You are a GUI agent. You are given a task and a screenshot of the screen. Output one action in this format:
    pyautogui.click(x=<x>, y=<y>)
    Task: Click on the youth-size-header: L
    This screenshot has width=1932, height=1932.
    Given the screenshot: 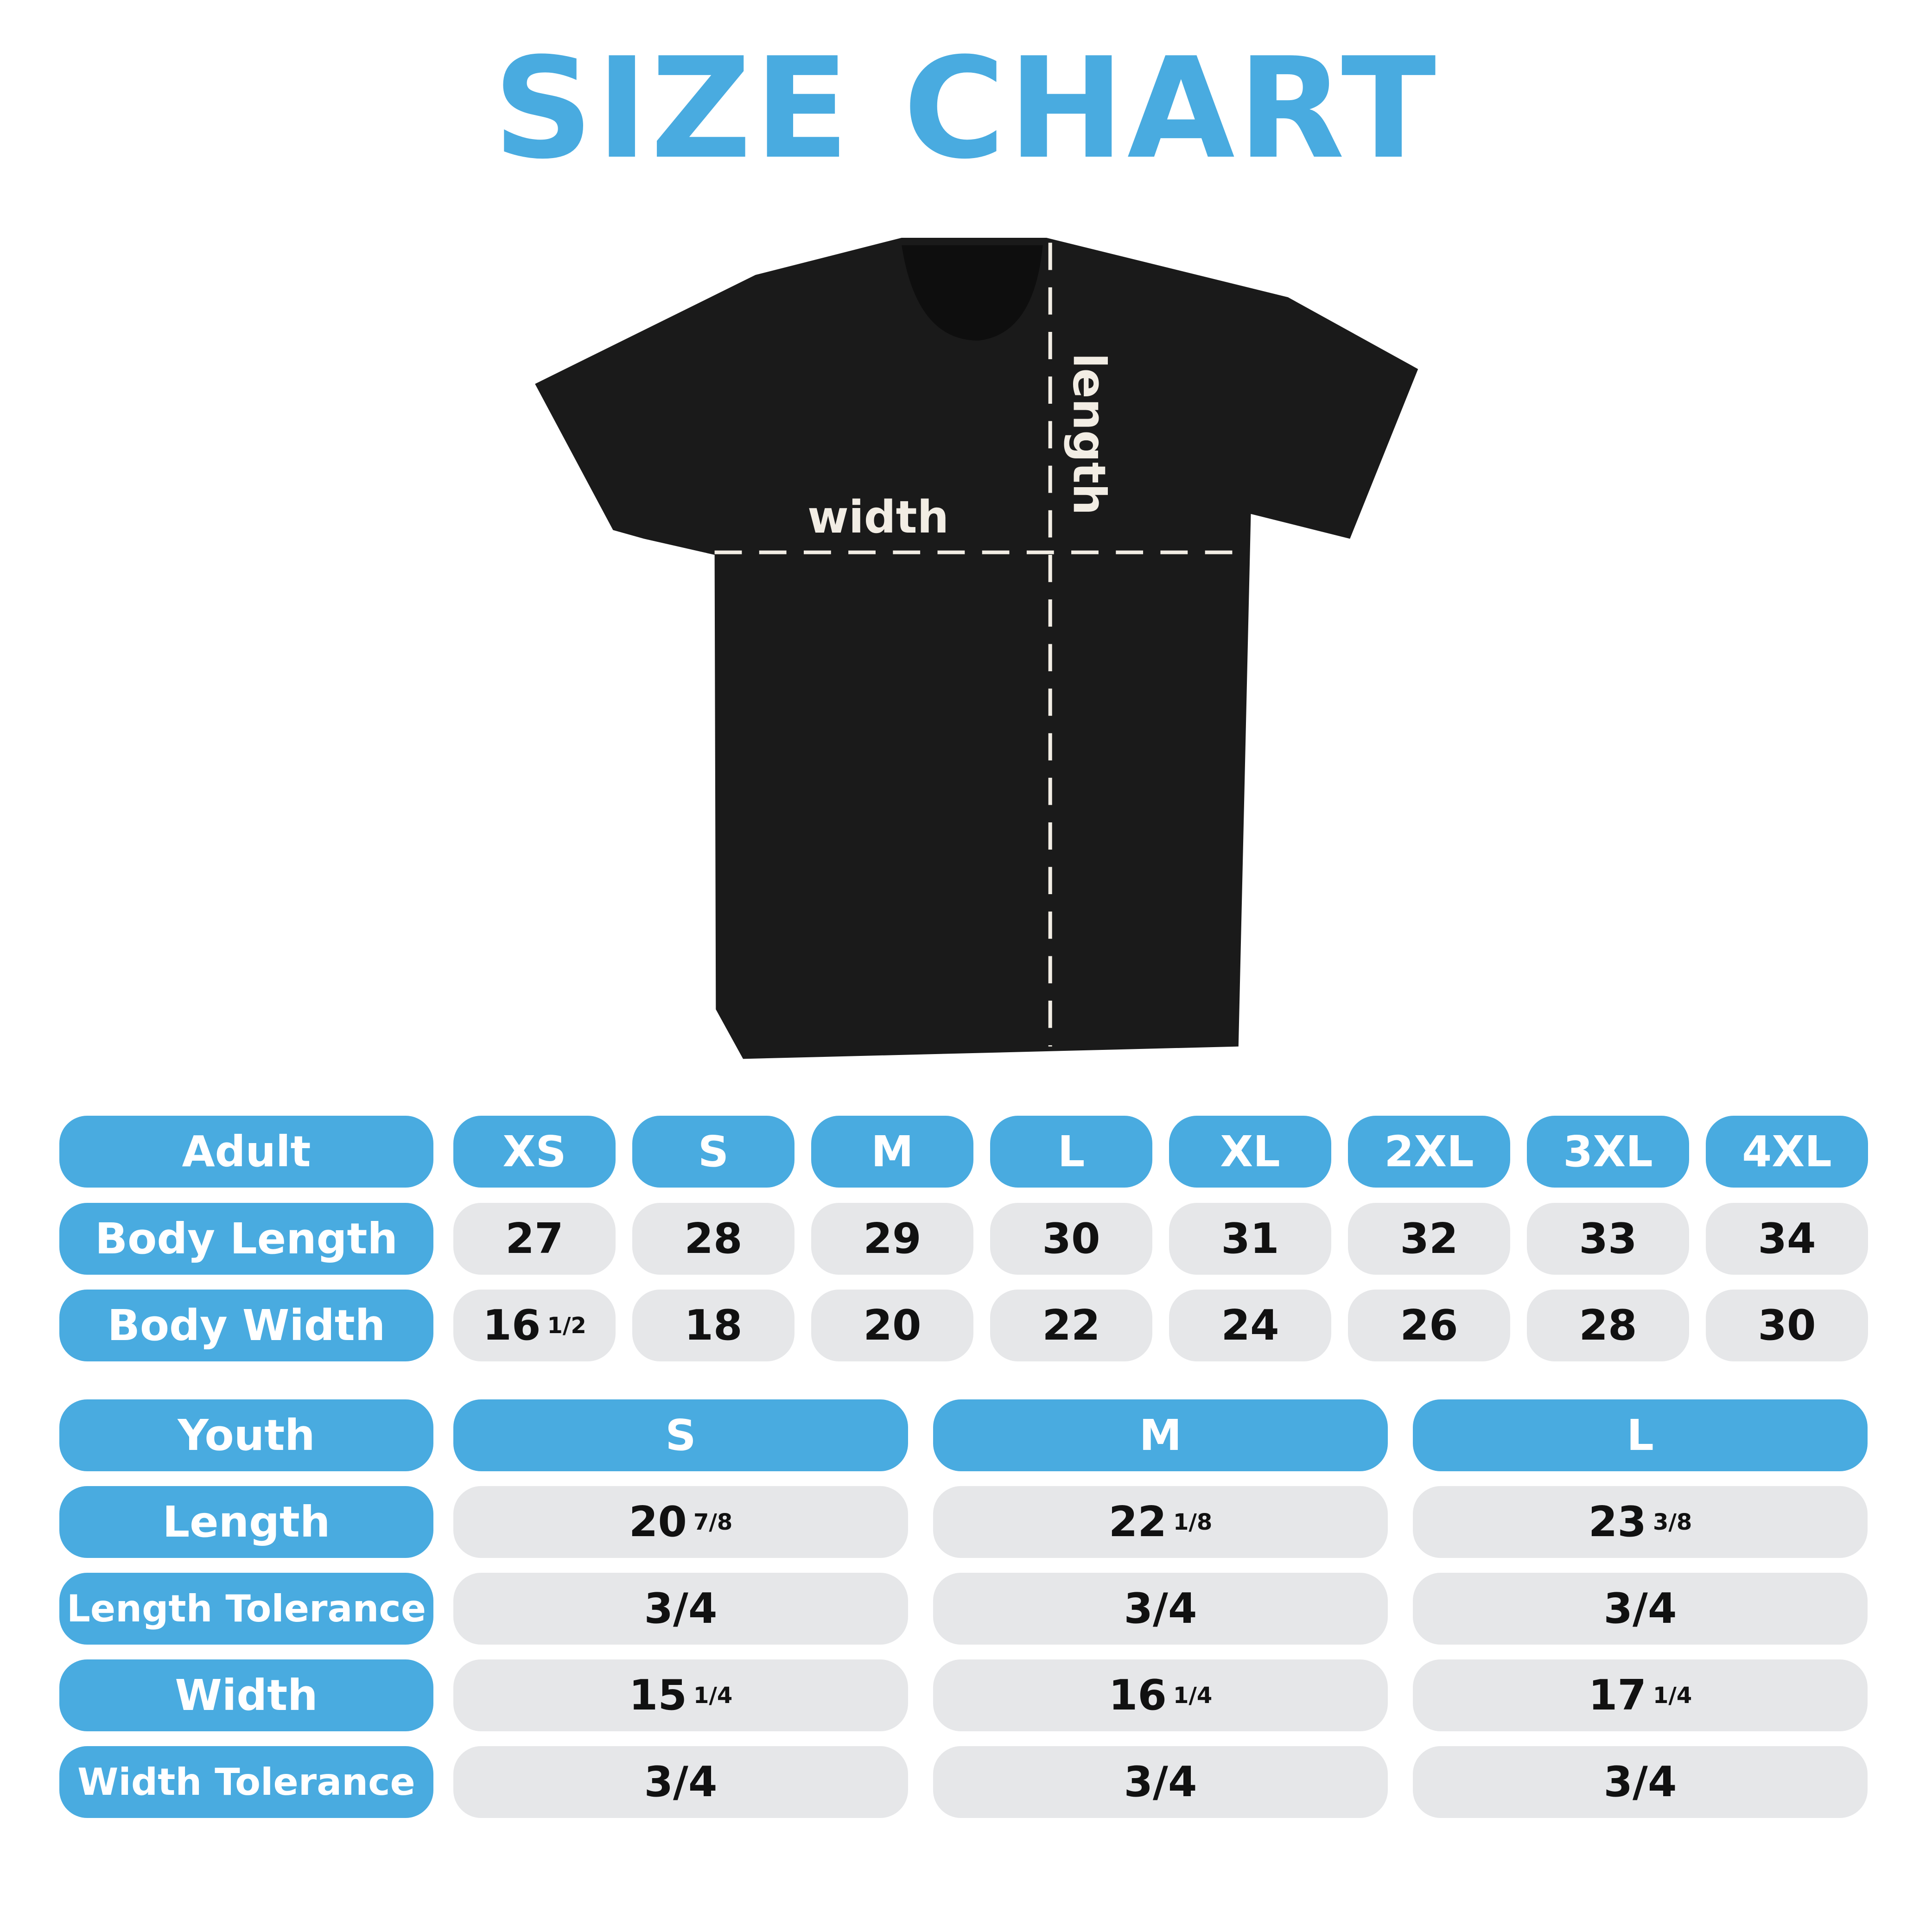 What is the action you would take?
    pyautogui.click(x=1640, y=1435)
    